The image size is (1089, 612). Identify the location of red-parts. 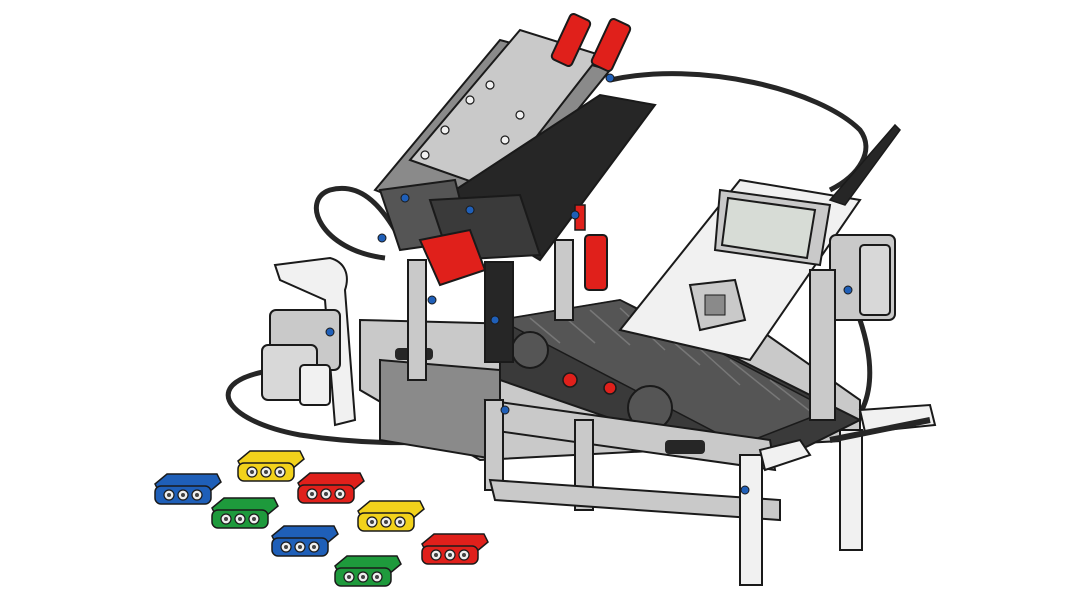
(525, 204).